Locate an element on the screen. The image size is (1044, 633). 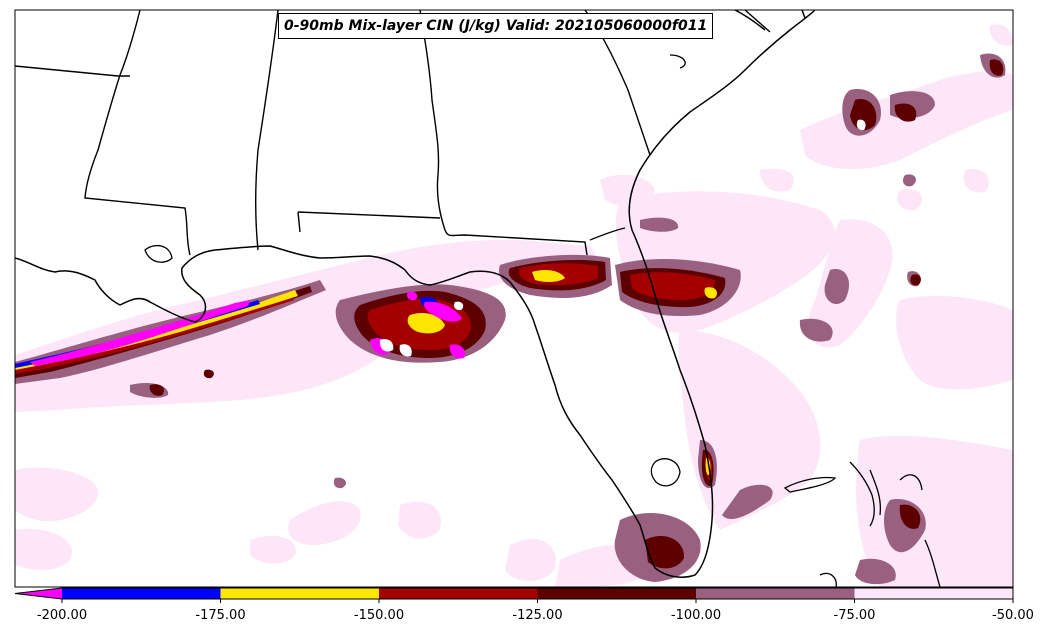
ms-al-boundary is located at coordinates (267, 130).